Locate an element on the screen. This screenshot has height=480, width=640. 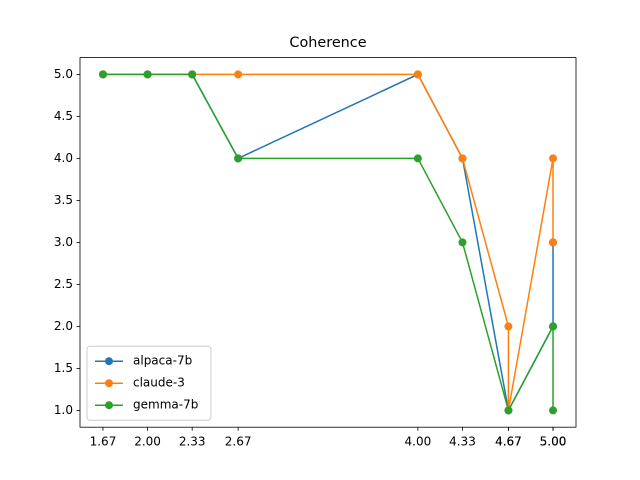
x-tick-label: 2.33 is located at coordinates (192, 442).